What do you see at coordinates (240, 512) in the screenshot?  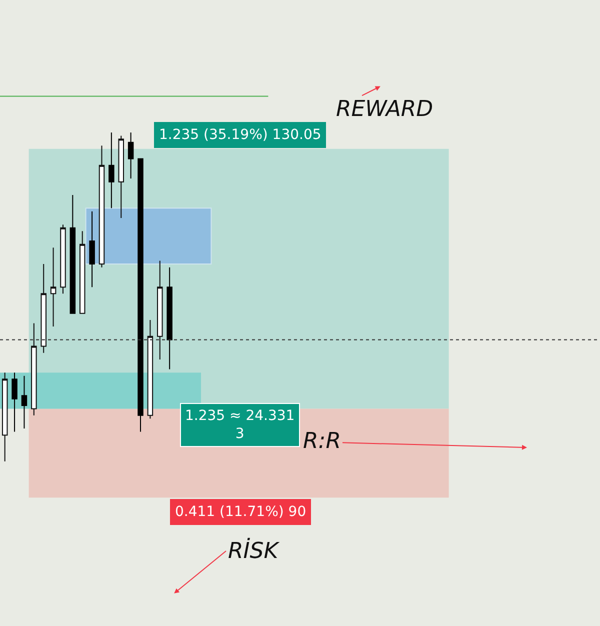 I see `annotation: 0.411 (11.71%) 90` at bounding box center [240, 512].